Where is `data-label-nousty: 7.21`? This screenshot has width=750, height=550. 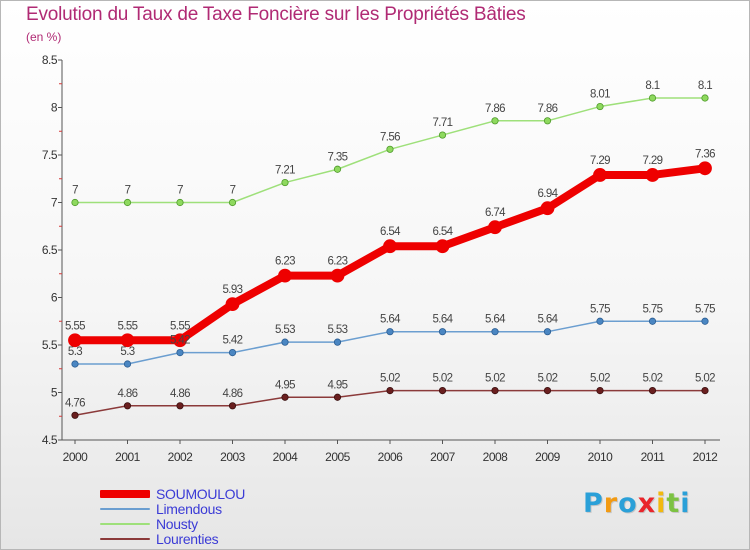
data-label-nousty: 7.21 is located at coordinates (285, 171).